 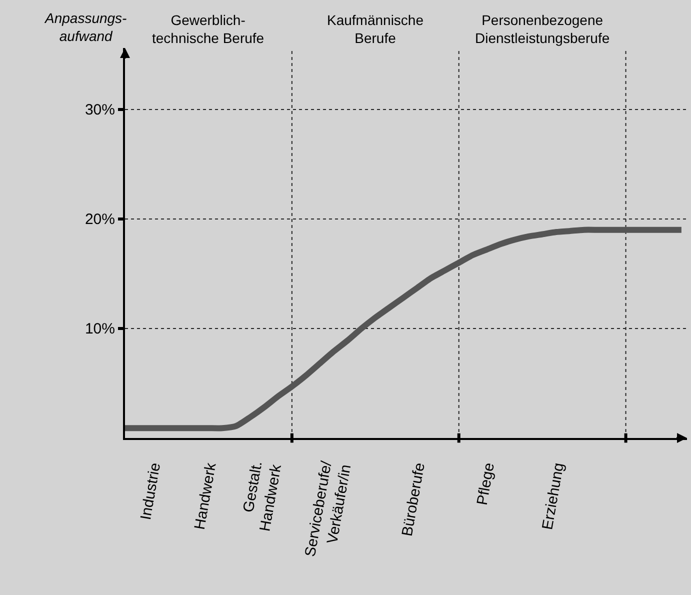 I want to click on y-tick-label: 20%, so click(x=99, y=219).